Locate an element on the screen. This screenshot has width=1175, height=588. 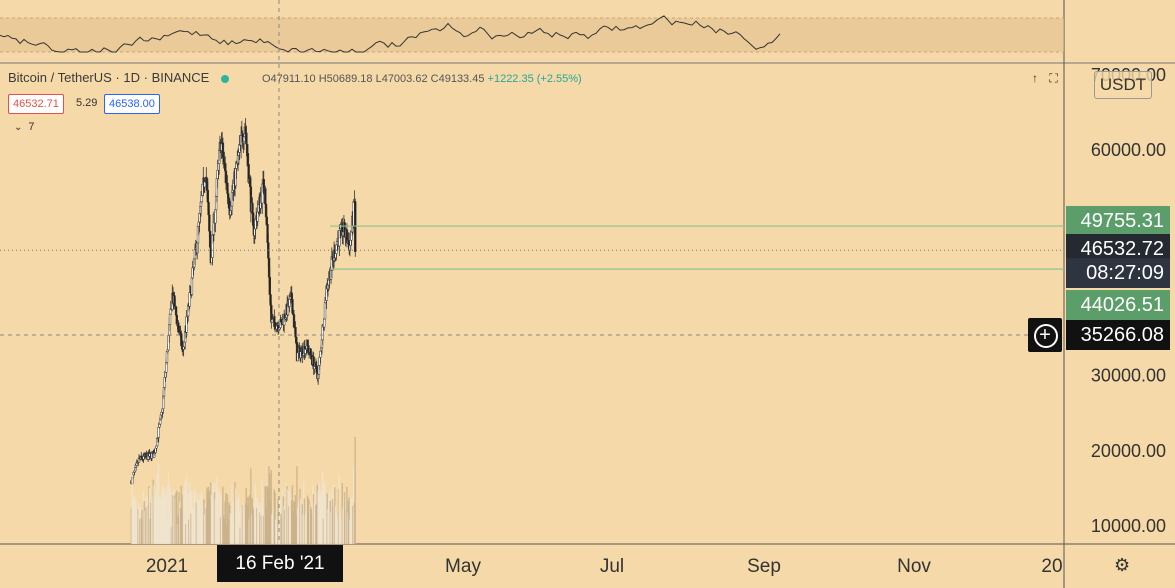
symbol-interval: 1D is located at coordinates (131, 77).